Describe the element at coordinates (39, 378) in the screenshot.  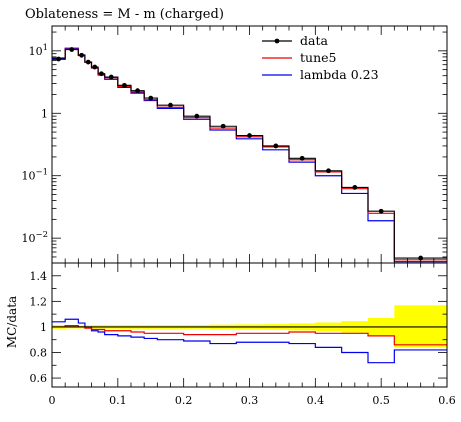
I see `ratio-y-tick-label: 0.6` at that location.